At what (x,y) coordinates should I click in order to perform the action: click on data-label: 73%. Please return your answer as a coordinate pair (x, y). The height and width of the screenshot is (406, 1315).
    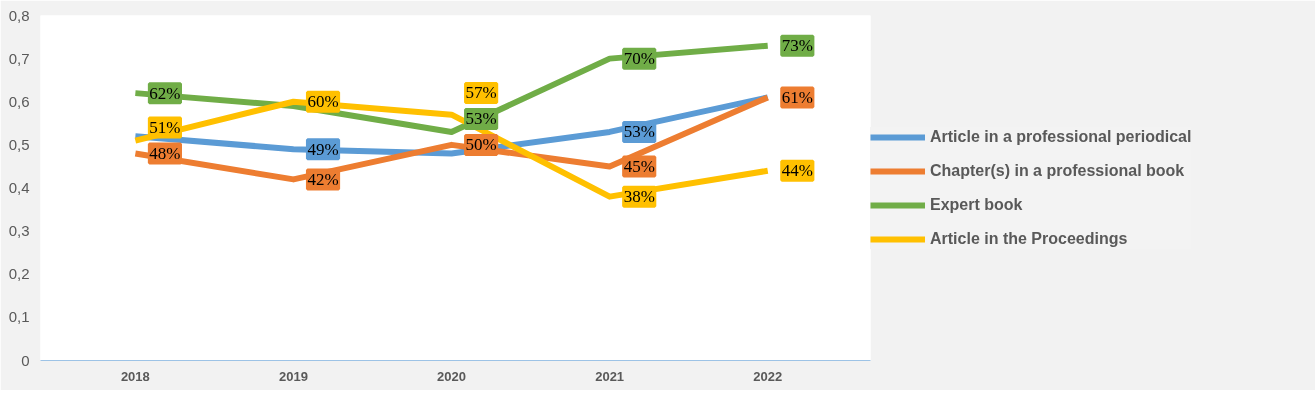
    Looking at the image, I should click on (797, 46).